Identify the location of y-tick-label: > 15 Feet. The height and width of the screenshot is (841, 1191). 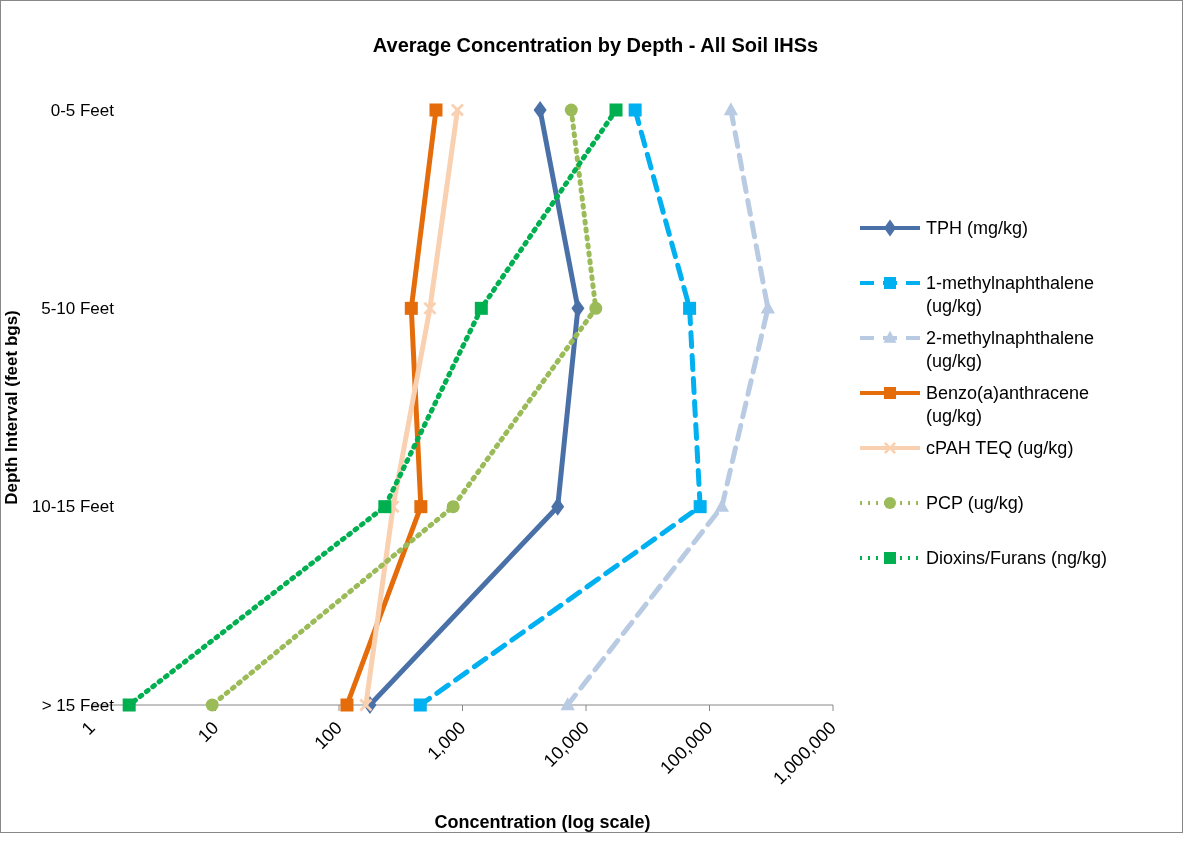
(78, 705).